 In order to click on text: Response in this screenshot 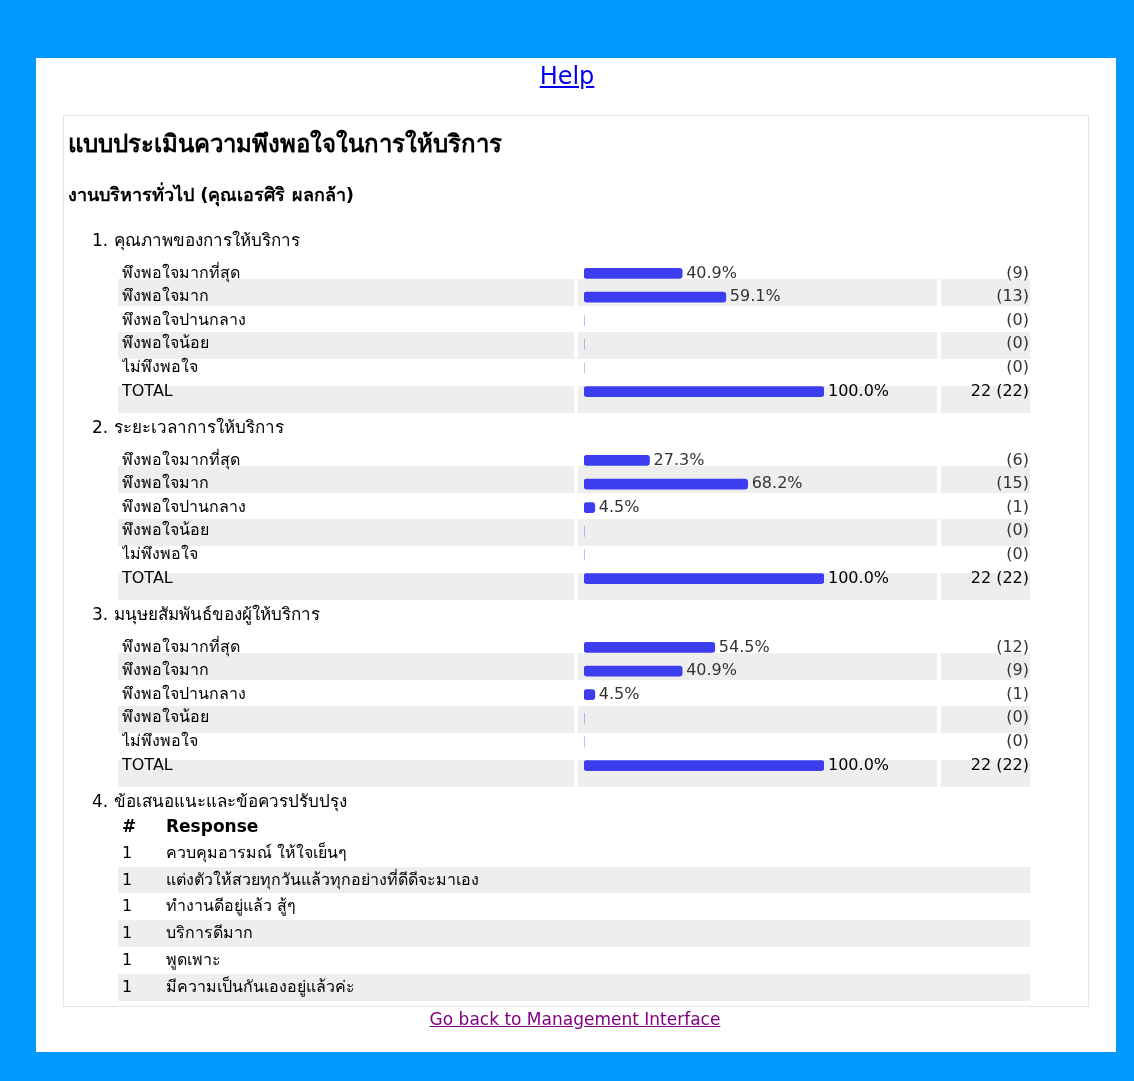, I will do `click(212, 826)`.